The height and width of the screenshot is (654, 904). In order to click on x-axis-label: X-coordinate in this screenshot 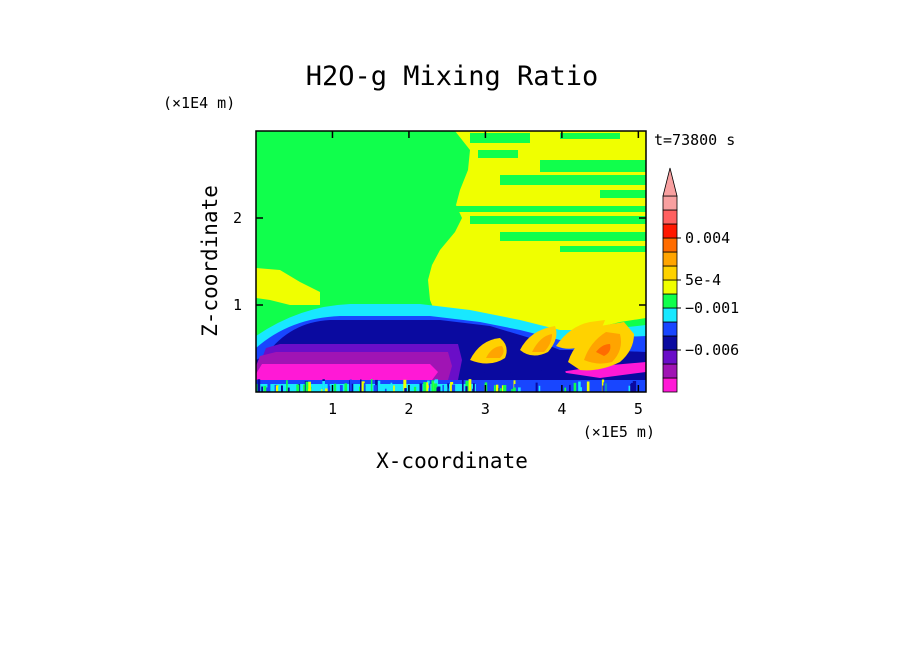, I will do `click(452, 461)`.